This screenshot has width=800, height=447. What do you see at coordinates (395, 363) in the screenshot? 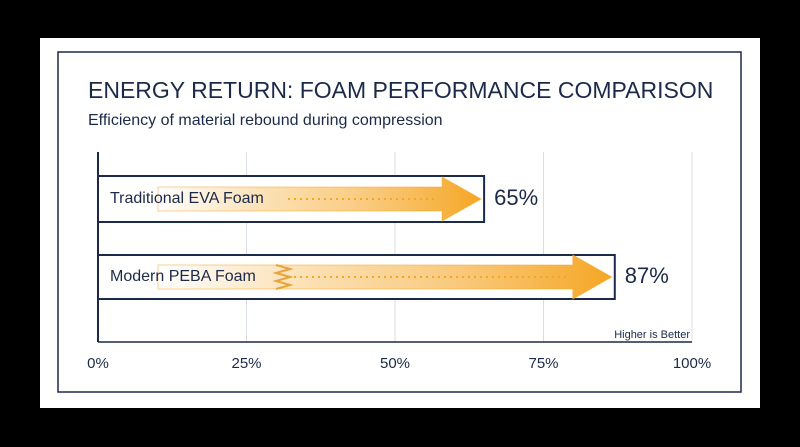
I see `x-tick-label: 50%` at bounding box center [395, 363].